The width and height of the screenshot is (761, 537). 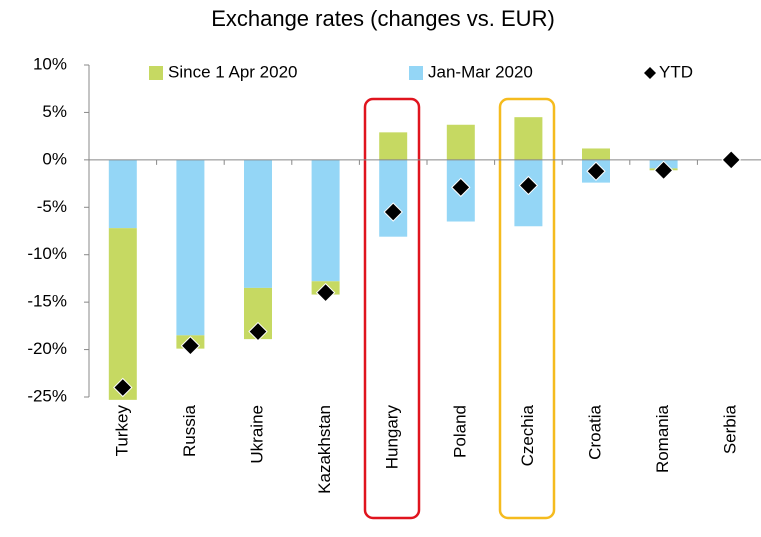 What do you see at coordinates (47, 253) in the screenshot?
I see `y-tick-label: -10%` at bounding box center [47, 253].